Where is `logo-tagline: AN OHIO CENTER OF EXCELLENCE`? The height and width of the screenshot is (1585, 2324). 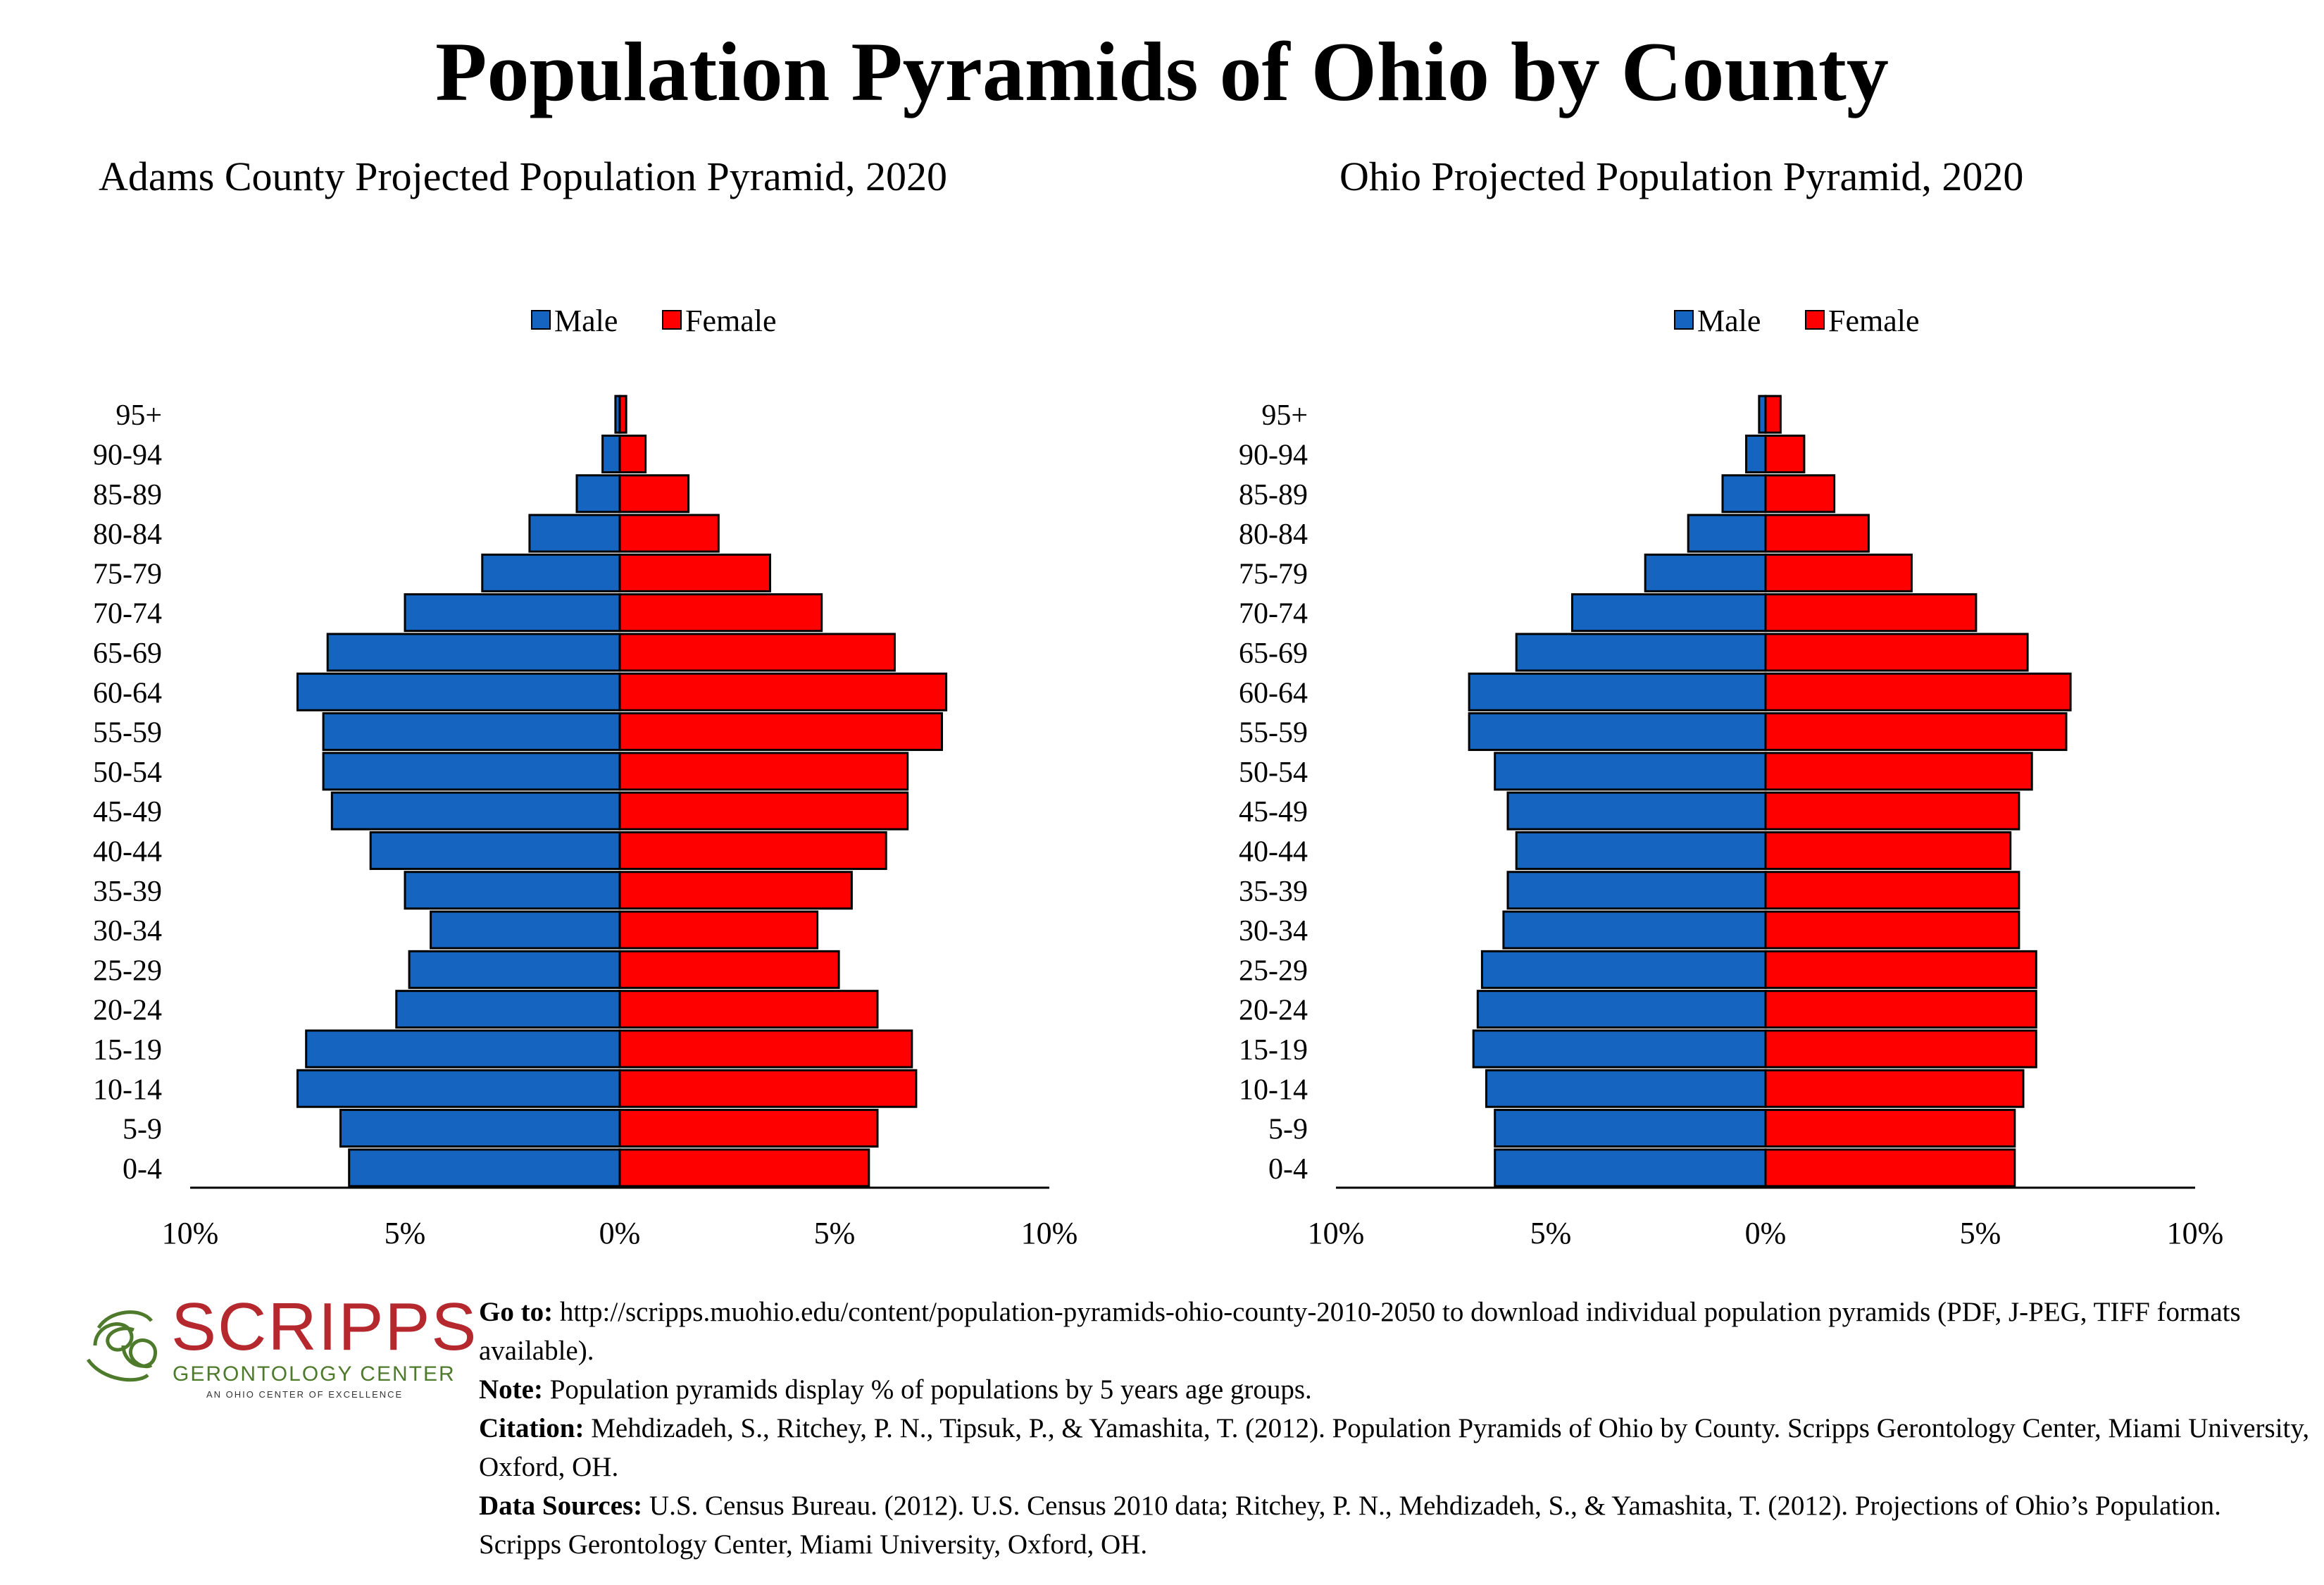
logo-tagline: AN OHIO CENTER OF EXCELLENCE is located at coordinates (305, 1394).